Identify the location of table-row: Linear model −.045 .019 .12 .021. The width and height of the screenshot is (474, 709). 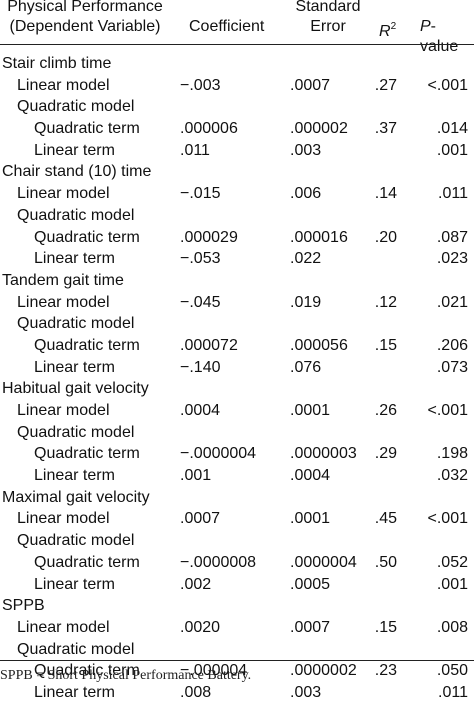
(237, 303).